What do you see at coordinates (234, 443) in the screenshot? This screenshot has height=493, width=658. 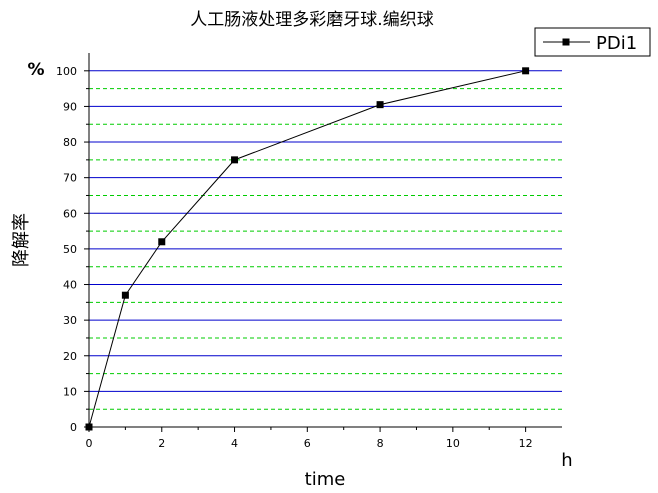 I see `x-tick-label: 4` at bounding box center [234, 443].